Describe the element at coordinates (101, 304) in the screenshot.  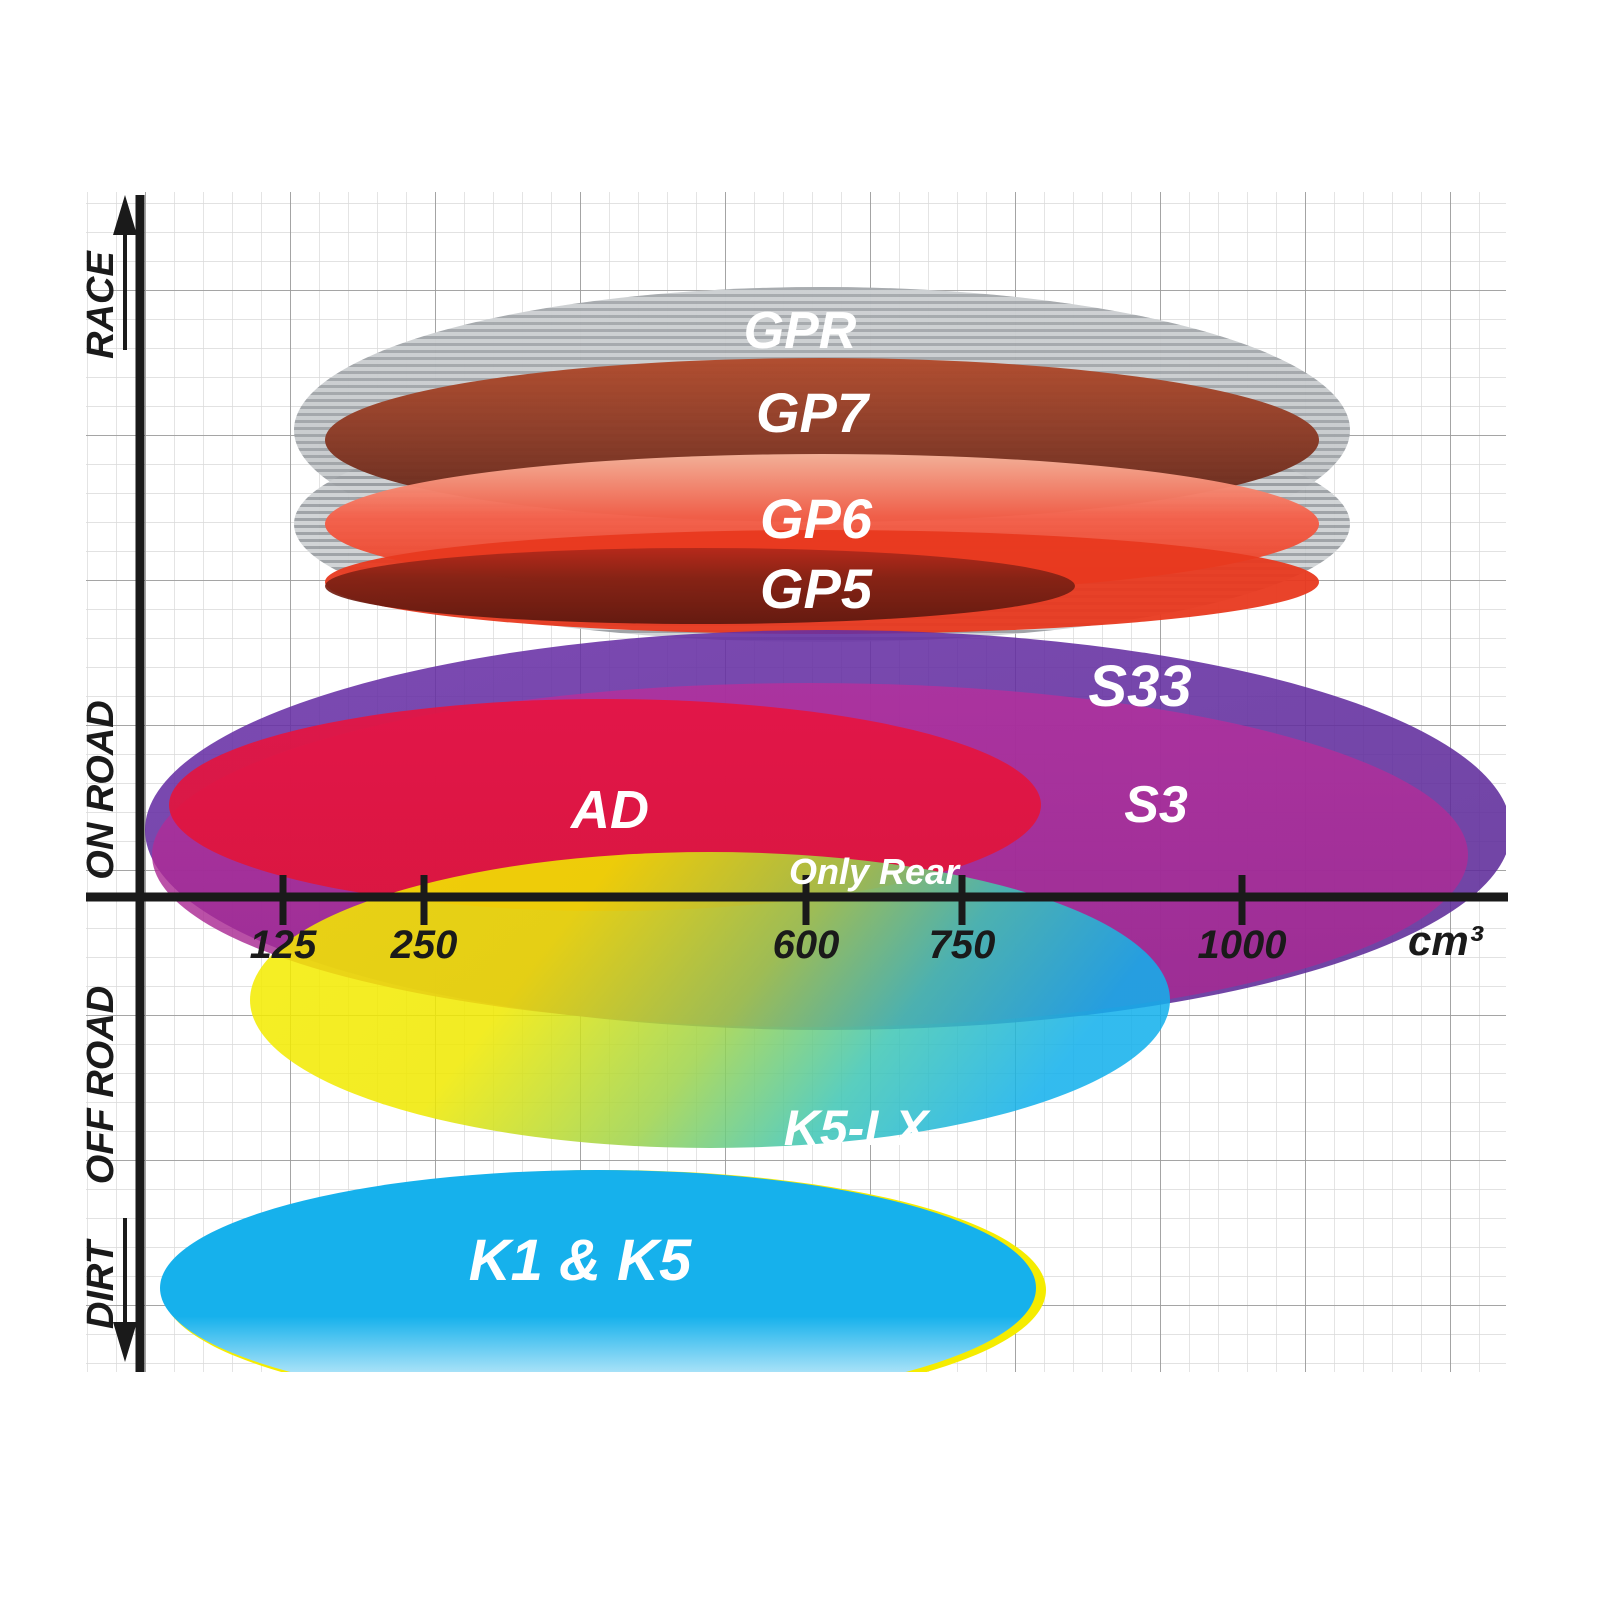
I see `y-band-label-race: RACE` at that location.